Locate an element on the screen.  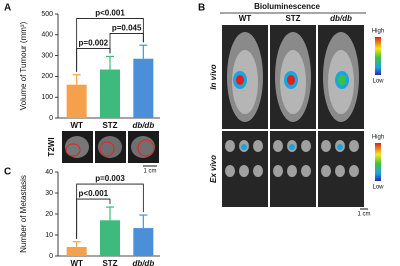
column-header: WT is located at coordinates (245, 18).